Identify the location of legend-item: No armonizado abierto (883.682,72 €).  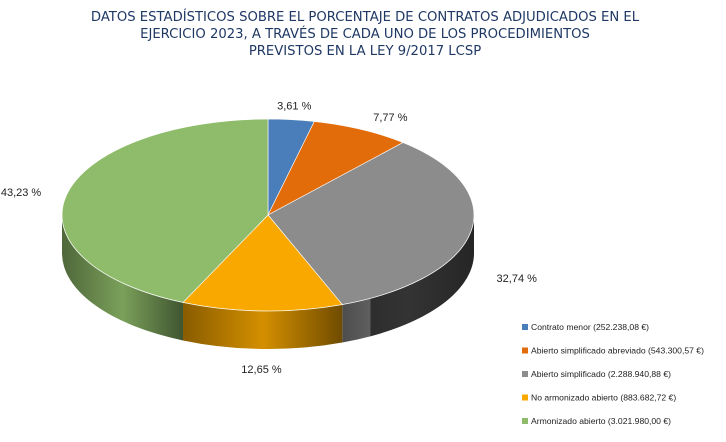
(603, 398).